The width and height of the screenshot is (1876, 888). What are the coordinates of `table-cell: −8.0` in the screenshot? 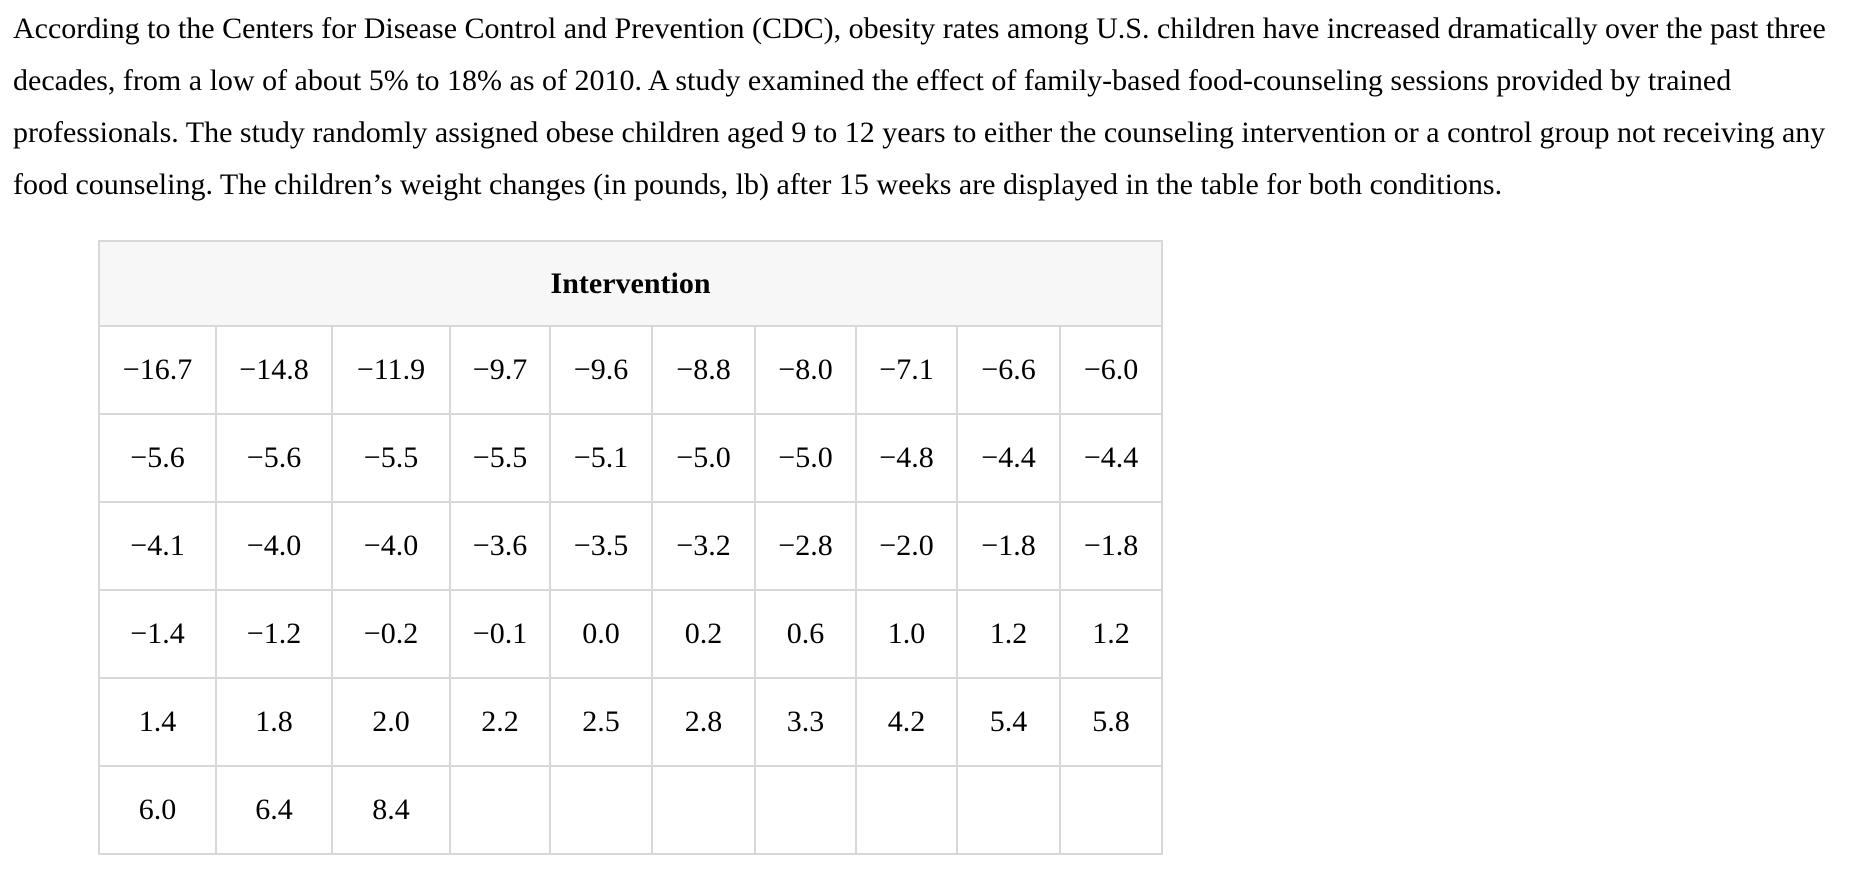 It's located at (805, 370).